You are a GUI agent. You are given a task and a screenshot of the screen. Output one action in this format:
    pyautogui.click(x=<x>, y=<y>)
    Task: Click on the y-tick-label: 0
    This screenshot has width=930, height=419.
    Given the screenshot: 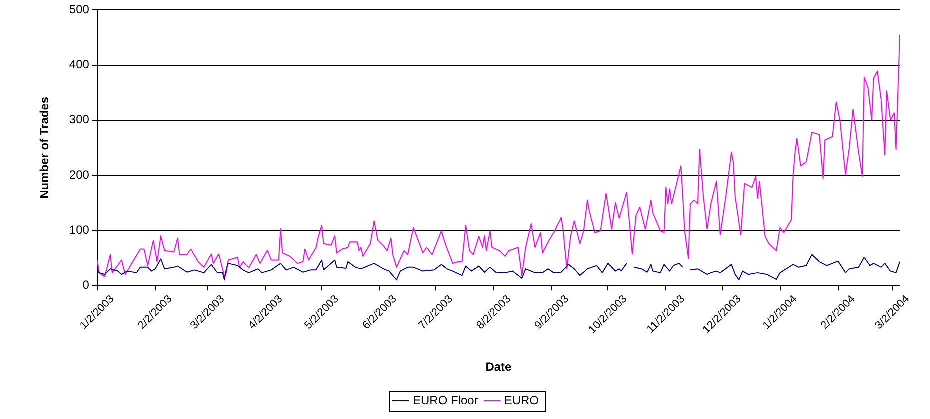 What is the action you would take?
    pyautogui.click(x=86, y=285)
    